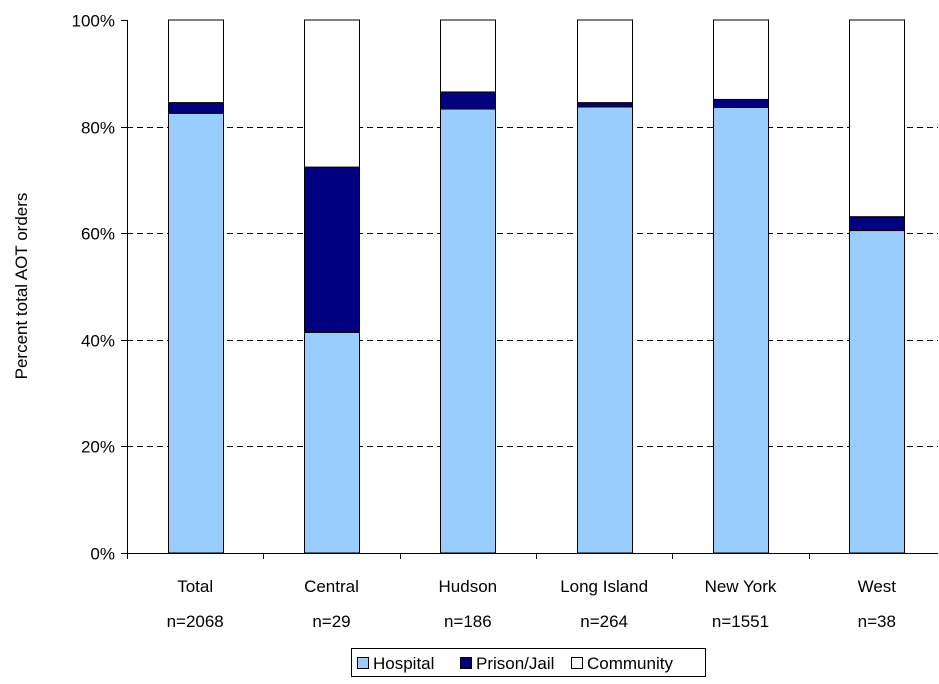  What do you see at coordinates (195, 586) in the screenshot?
I see `x-category-label: Total` at bounding box center [195, 586].